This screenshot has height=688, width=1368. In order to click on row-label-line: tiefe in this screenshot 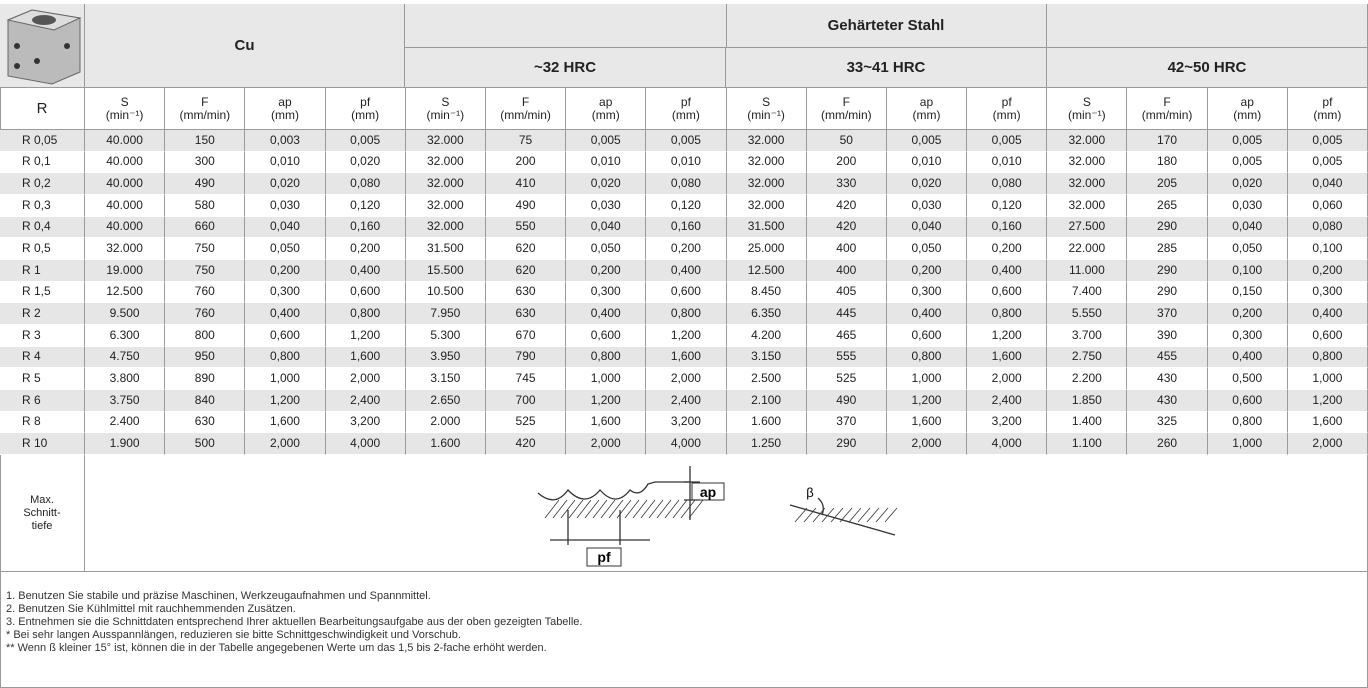, I will do `click(42, 525)`.